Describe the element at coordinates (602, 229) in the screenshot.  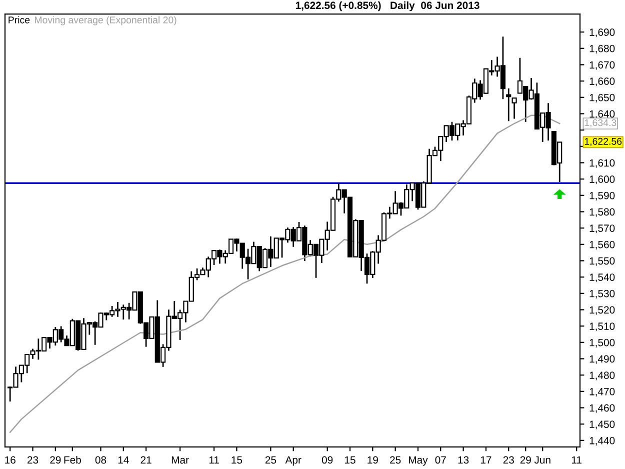
I see `y-tick-label: 1,570` at that location.